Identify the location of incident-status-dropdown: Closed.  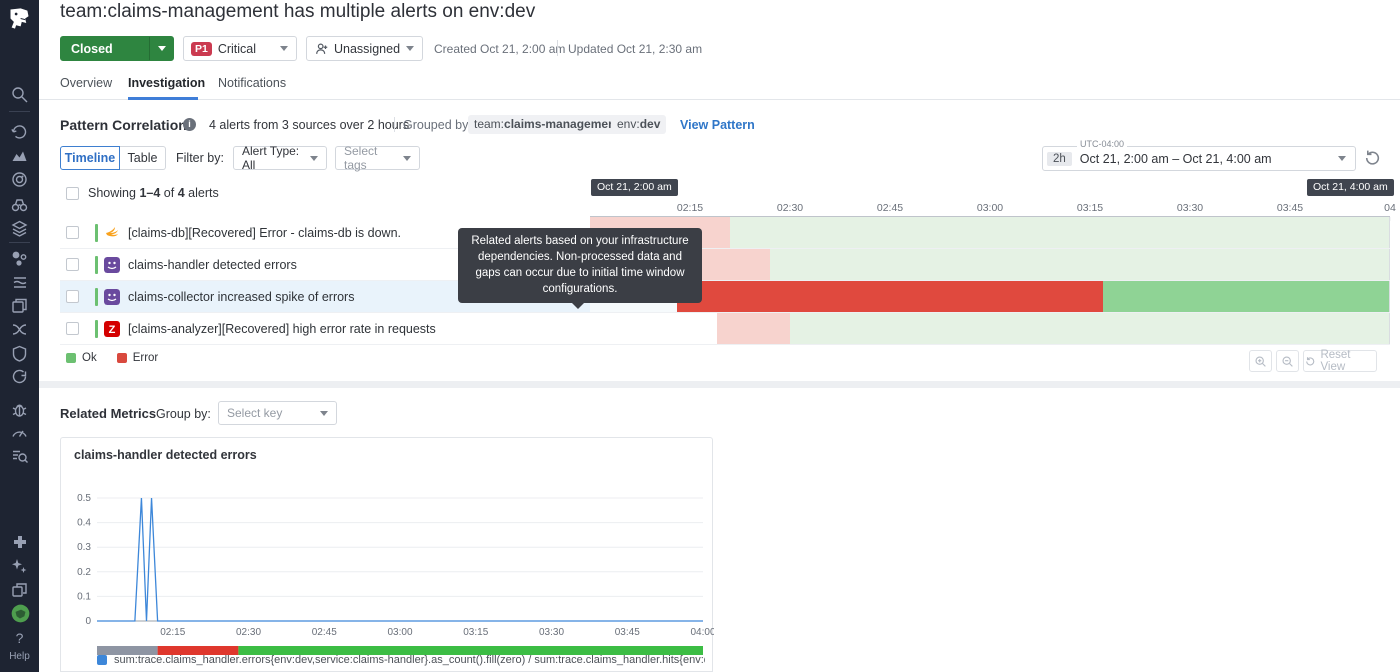
(117, 48).